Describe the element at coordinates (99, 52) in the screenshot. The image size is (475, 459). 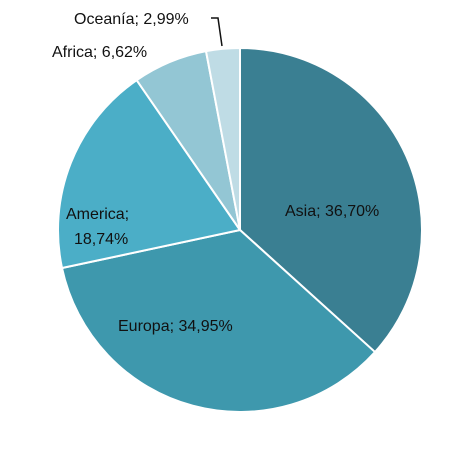
I see `label-africa: Africa; 6,62%` at that location.